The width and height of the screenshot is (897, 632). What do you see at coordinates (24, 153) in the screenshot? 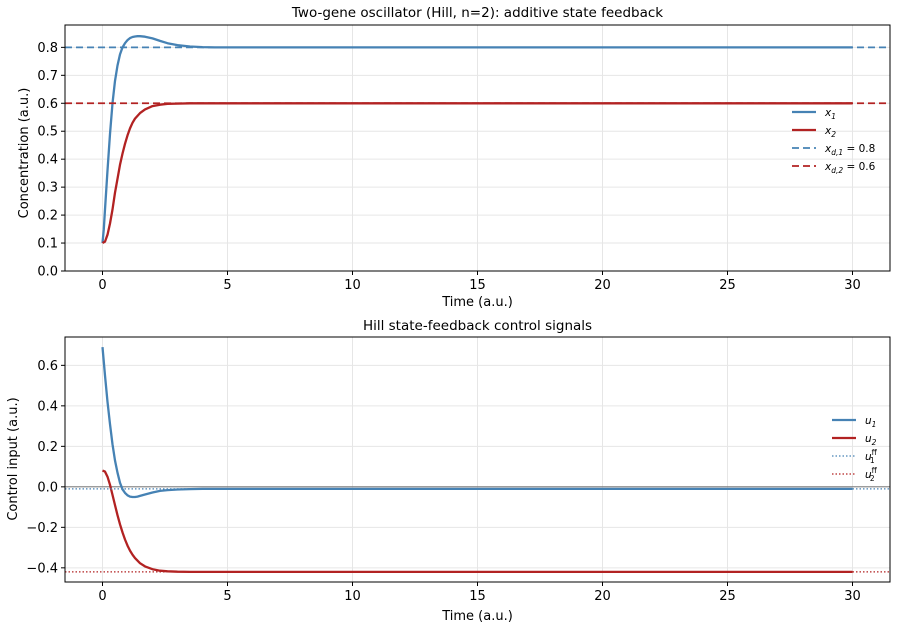
I see `y-axis-label: Concentration (a.u.)` at bounding box center [24, 153].